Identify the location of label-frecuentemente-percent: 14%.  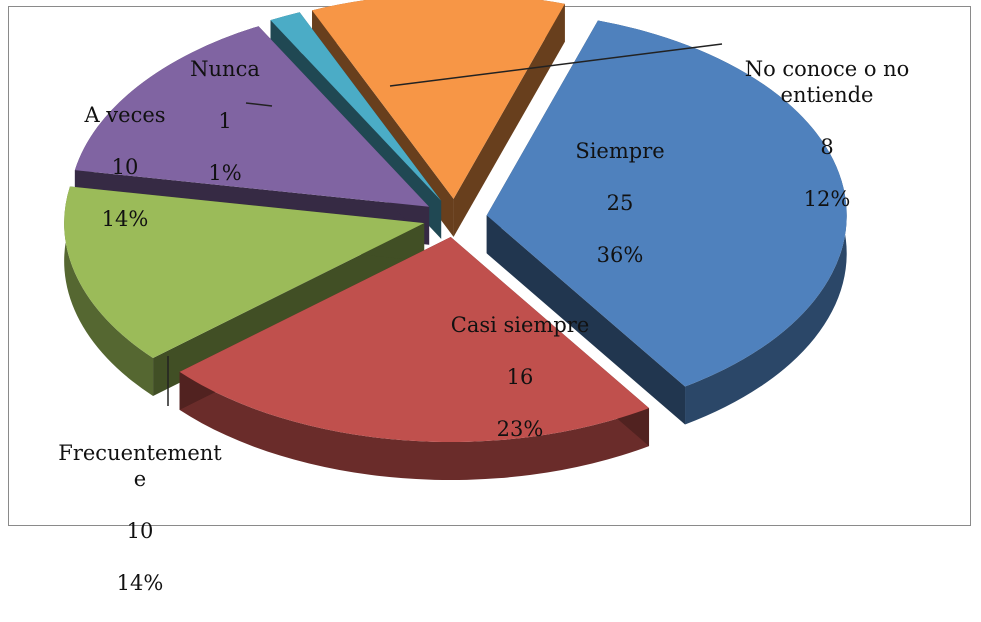
(140, 583).